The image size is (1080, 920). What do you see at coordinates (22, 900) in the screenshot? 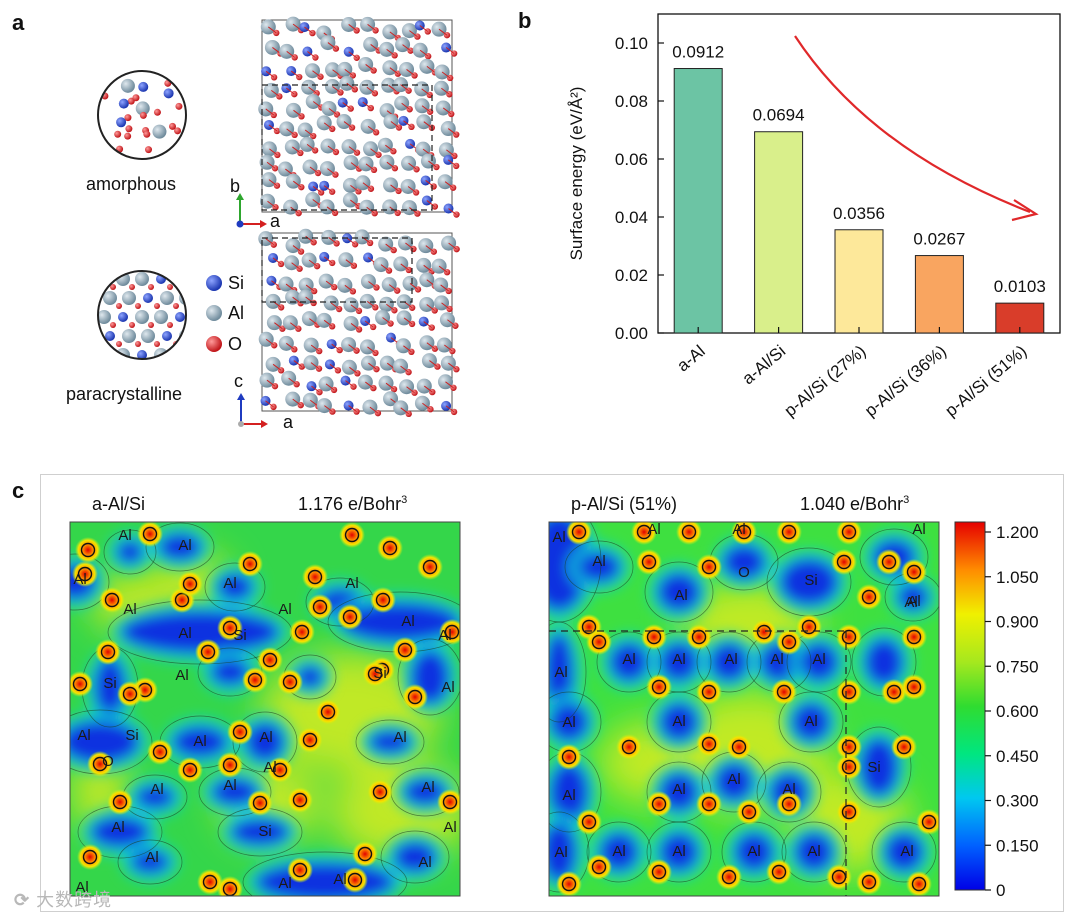
I see `watermark-logo-icon: ⟳` at bounding box center [22, 900].